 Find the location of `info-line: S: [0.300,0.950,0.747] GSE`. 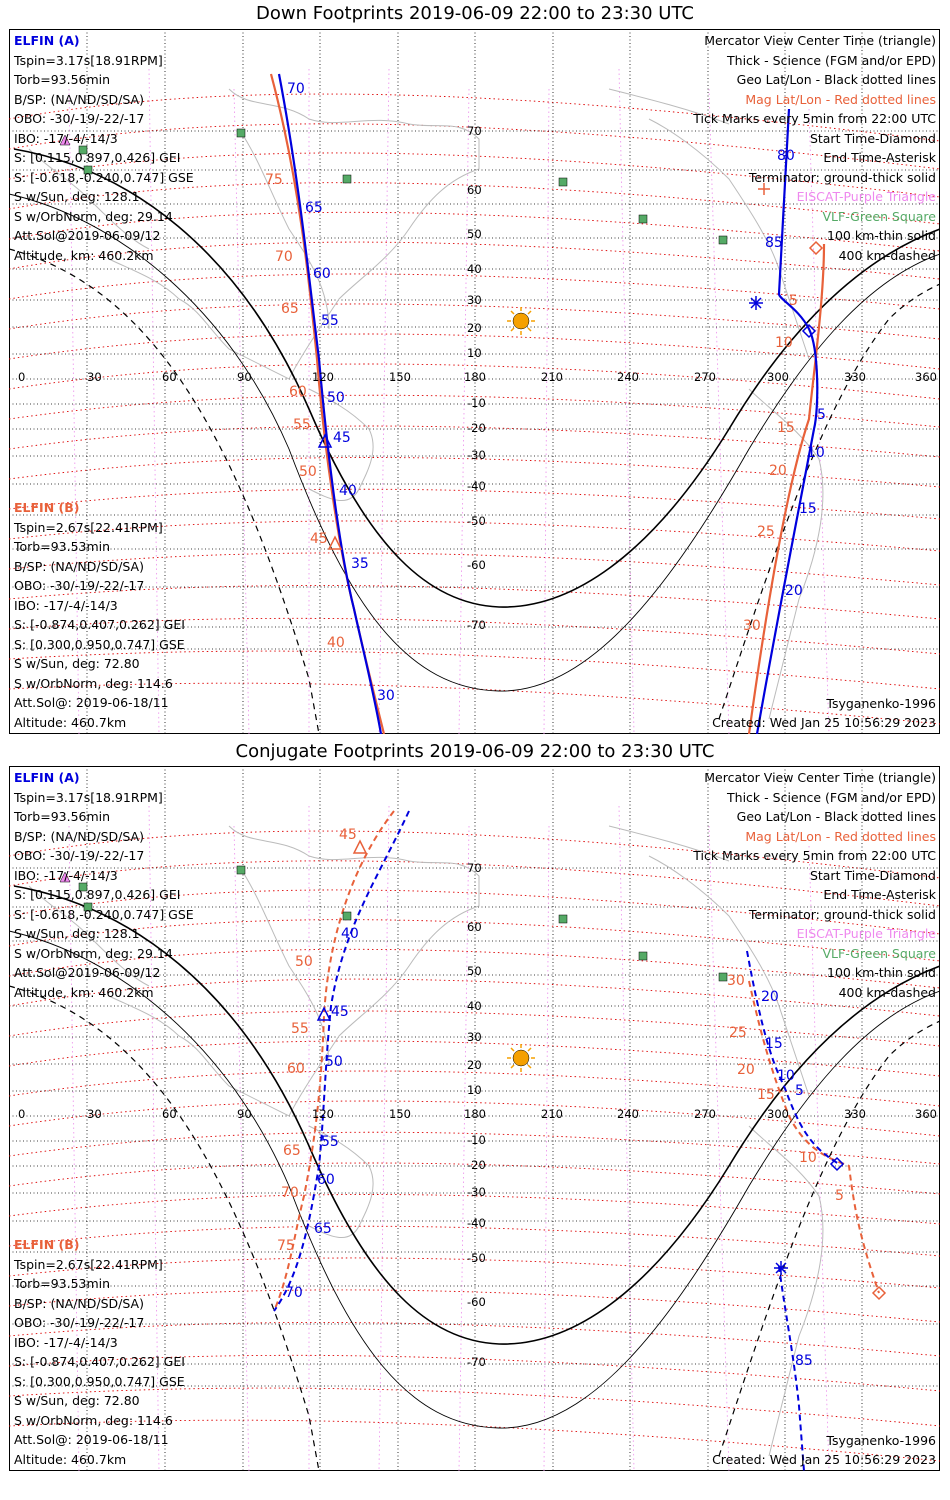

info-line: S: [0.300,0.950,0.747] GSE is located at coordinates (99, 1381).